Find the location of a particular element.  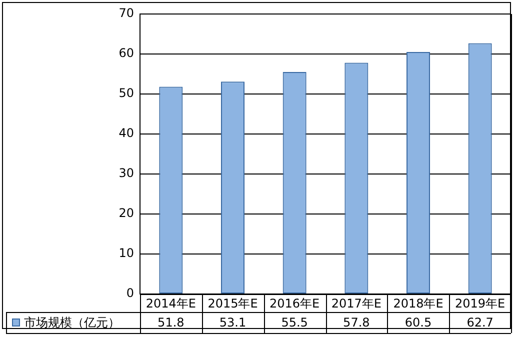

y-tick-label: 10 is located at coordinates (126, 253).